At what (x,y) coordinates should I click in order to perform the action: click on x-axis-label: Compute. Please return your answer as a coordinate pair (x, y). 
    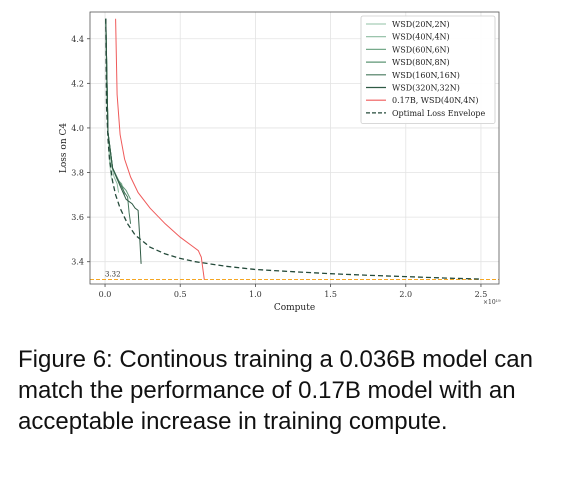
    Looking at the image, I should click on (294, 308).